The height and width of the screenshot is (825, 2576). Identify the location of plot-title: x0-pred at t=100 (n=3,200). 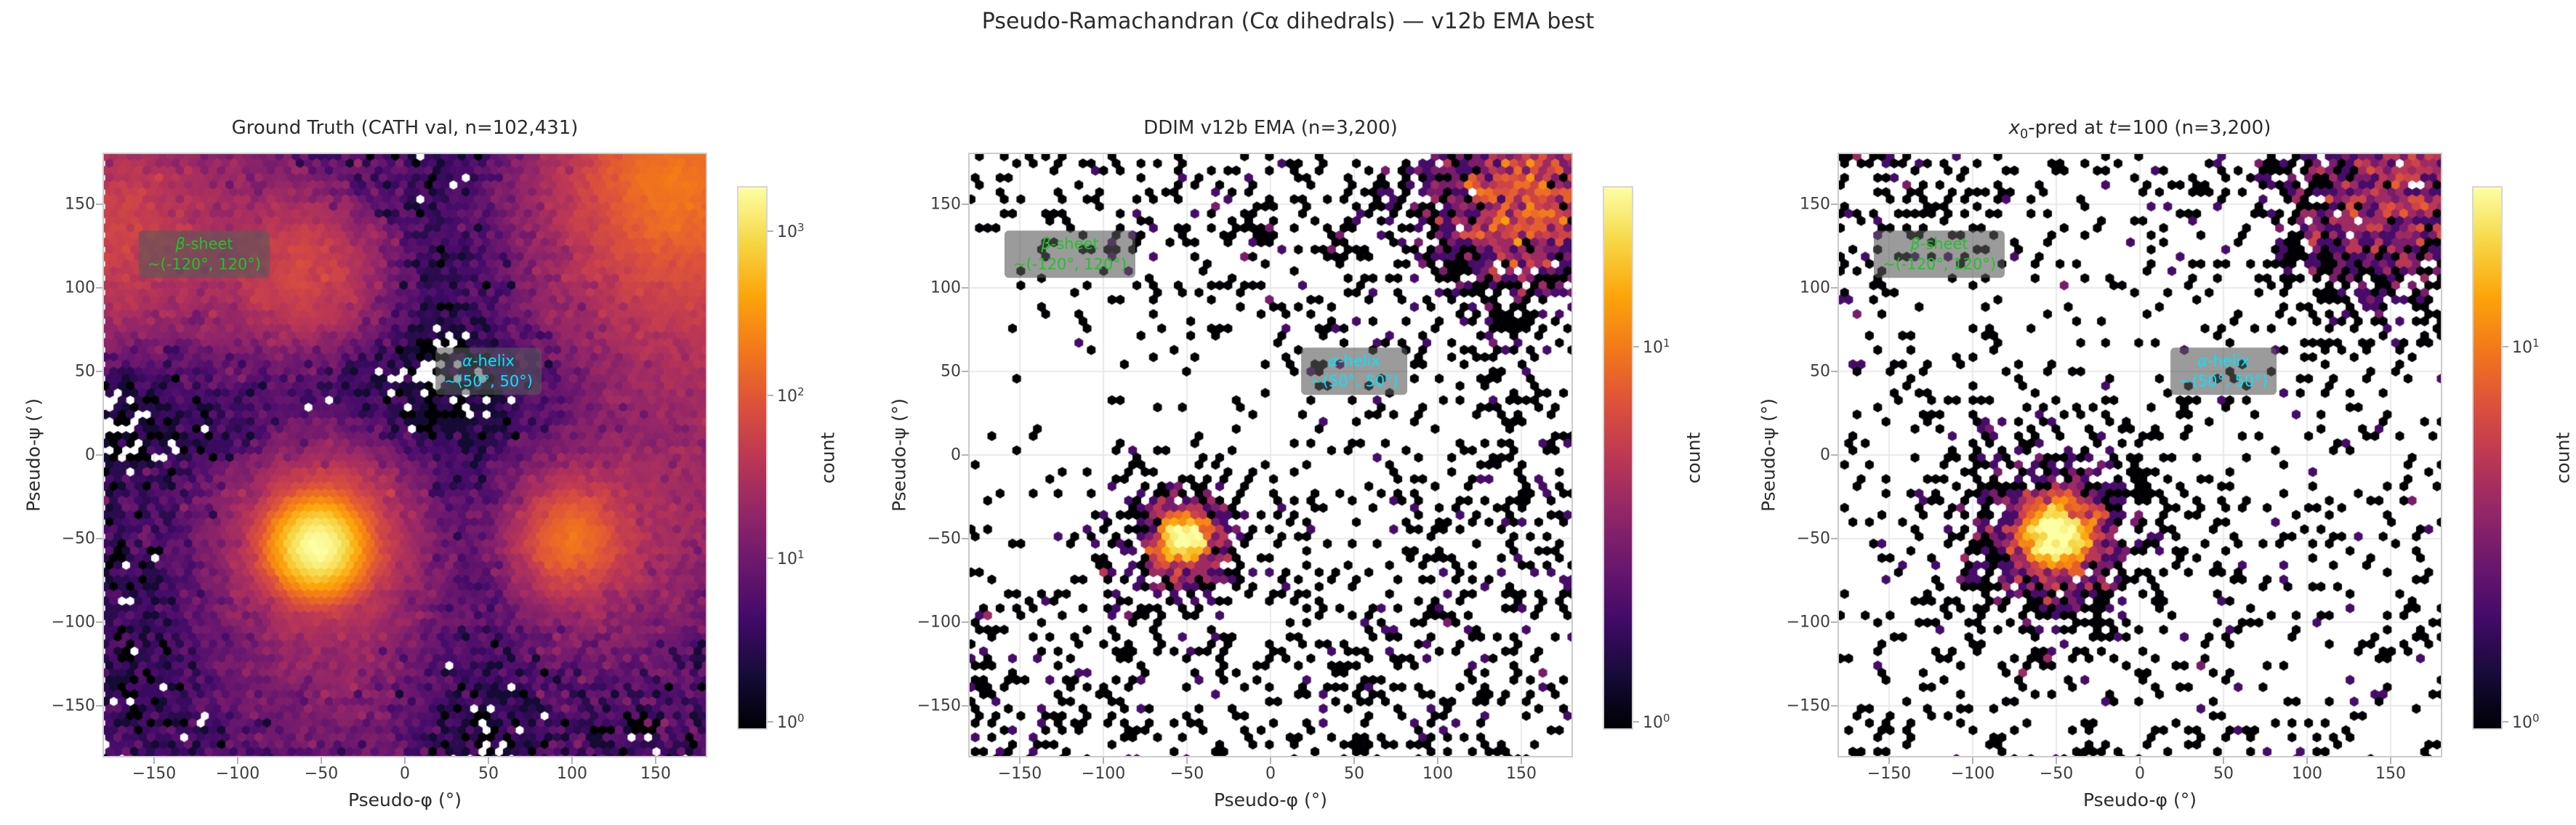
(2139, 129).